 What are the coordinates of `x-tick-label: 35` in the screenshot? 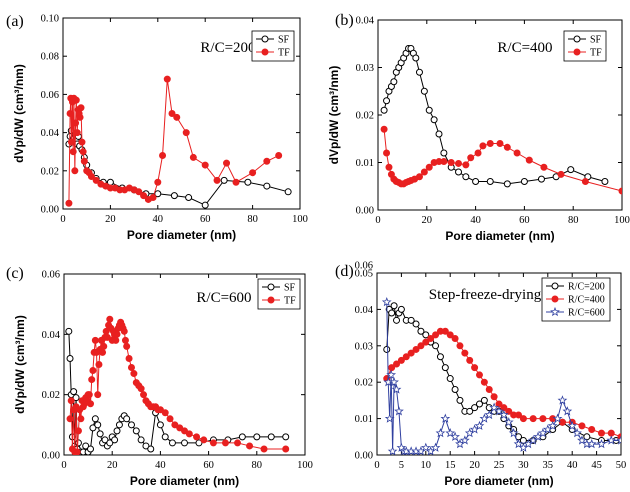 It's located at (548, 465).